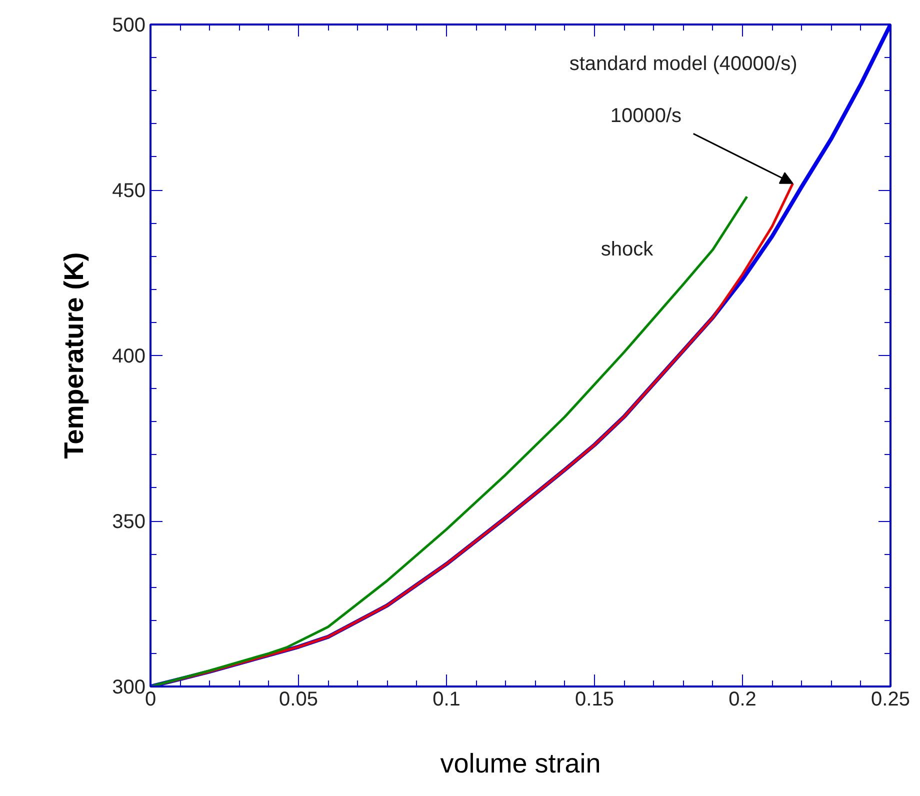 Image resolution: width=920 pixels, height=796 pixels. Describe the element at coordinates (74, 355) in the screenshot. I see `y-axis-title: Temperature (K)` at that location.